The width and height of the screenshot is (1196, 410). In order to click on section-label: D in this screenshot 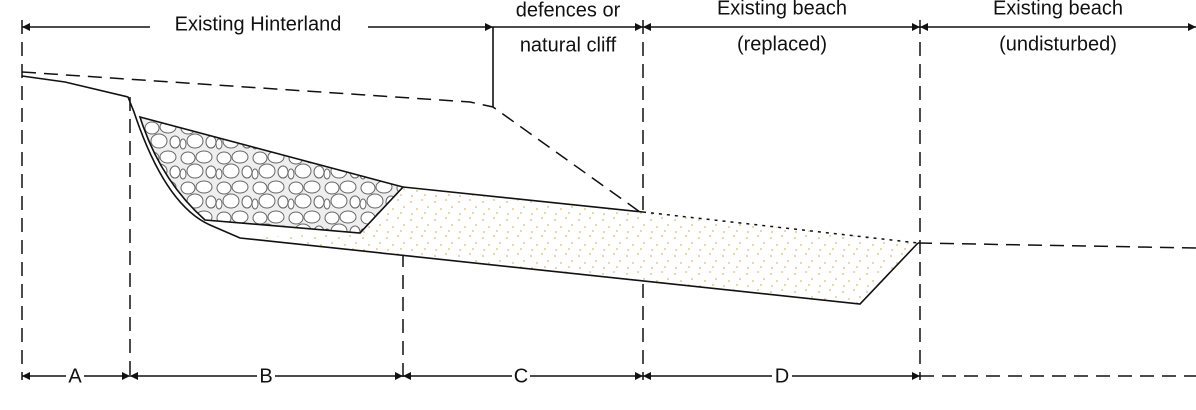, I will do `click(782, 376)`.